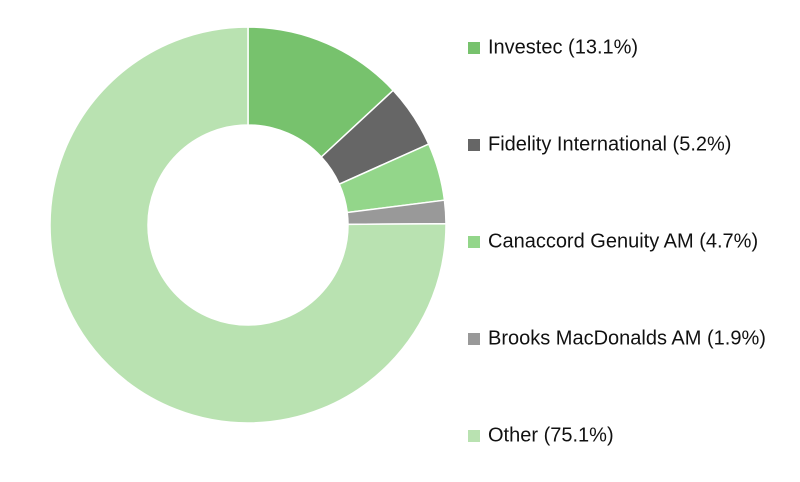 This screenshot has height=482, width=800. Describe the element at coordinates (623, 241) in the screenshot. I see `legend-label: Canaccord Genuity AM (4.7%)` at that location.